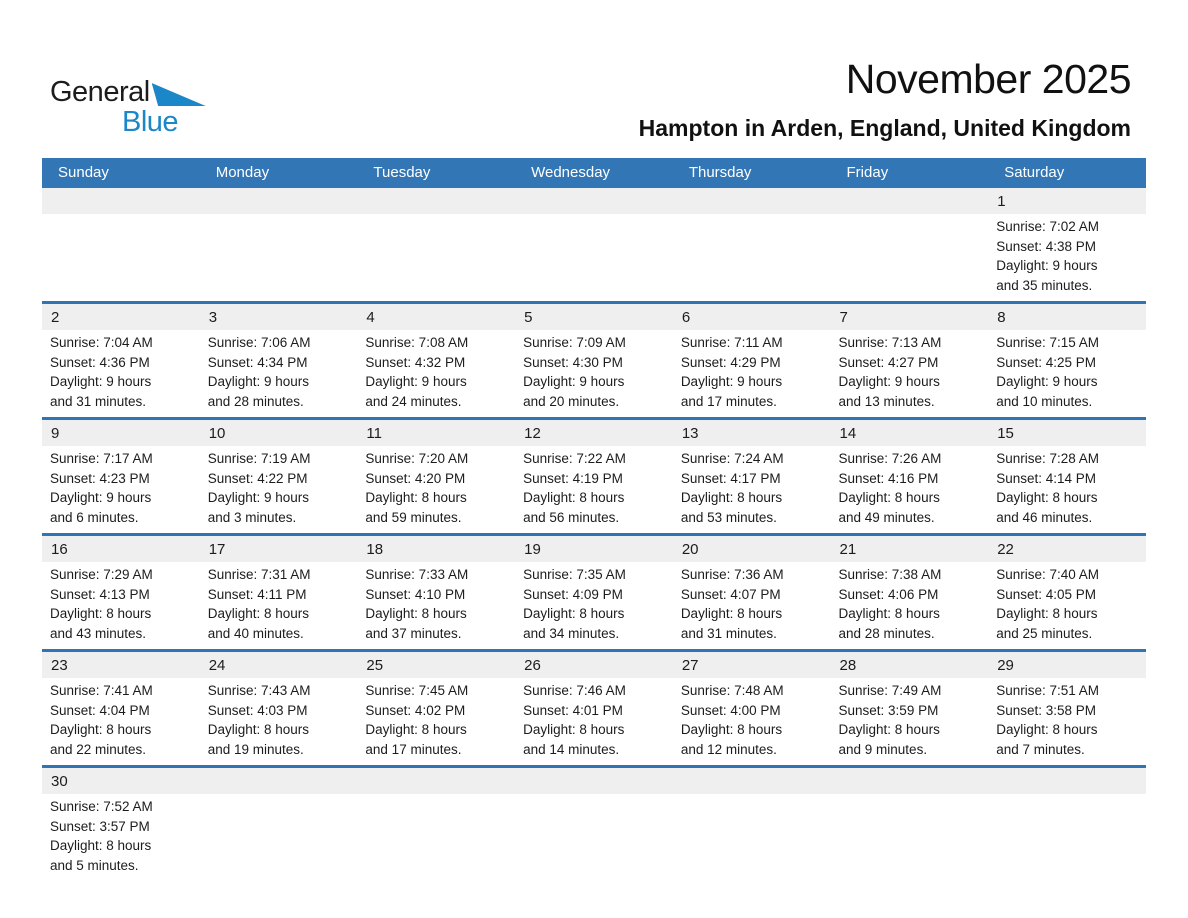 The height and width of the screenshot is (918, 1188). I want to click on sunset-line: Sunset: 4:01 PM, so click(573, 710).